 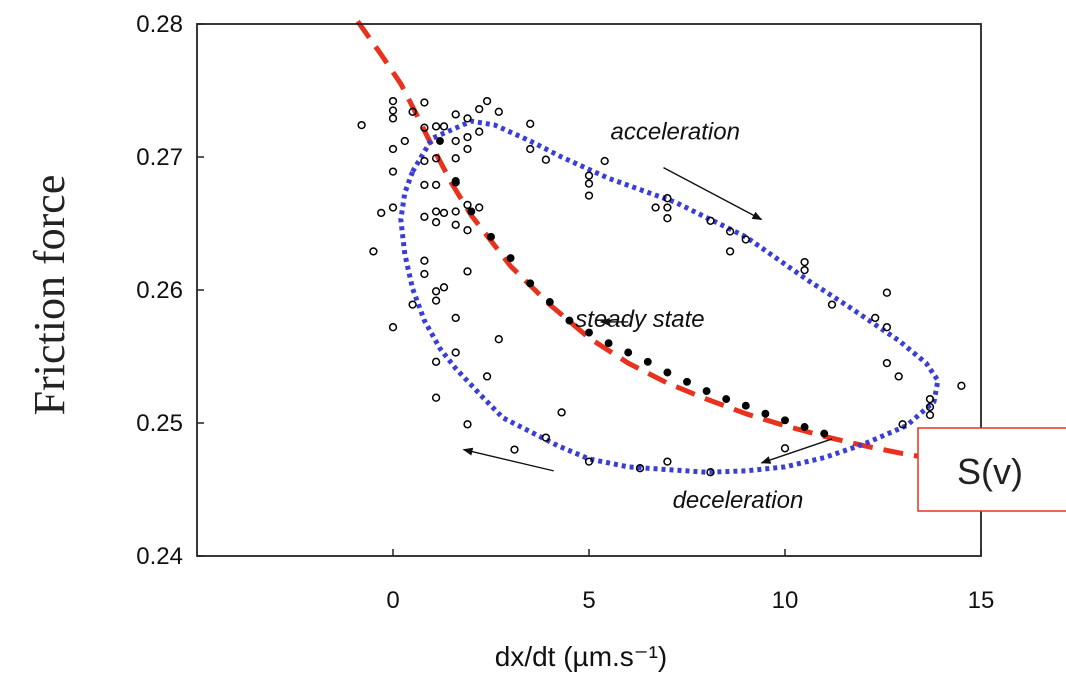 I want to click on annotation-label: acceleration, so click(x=675, y=132).